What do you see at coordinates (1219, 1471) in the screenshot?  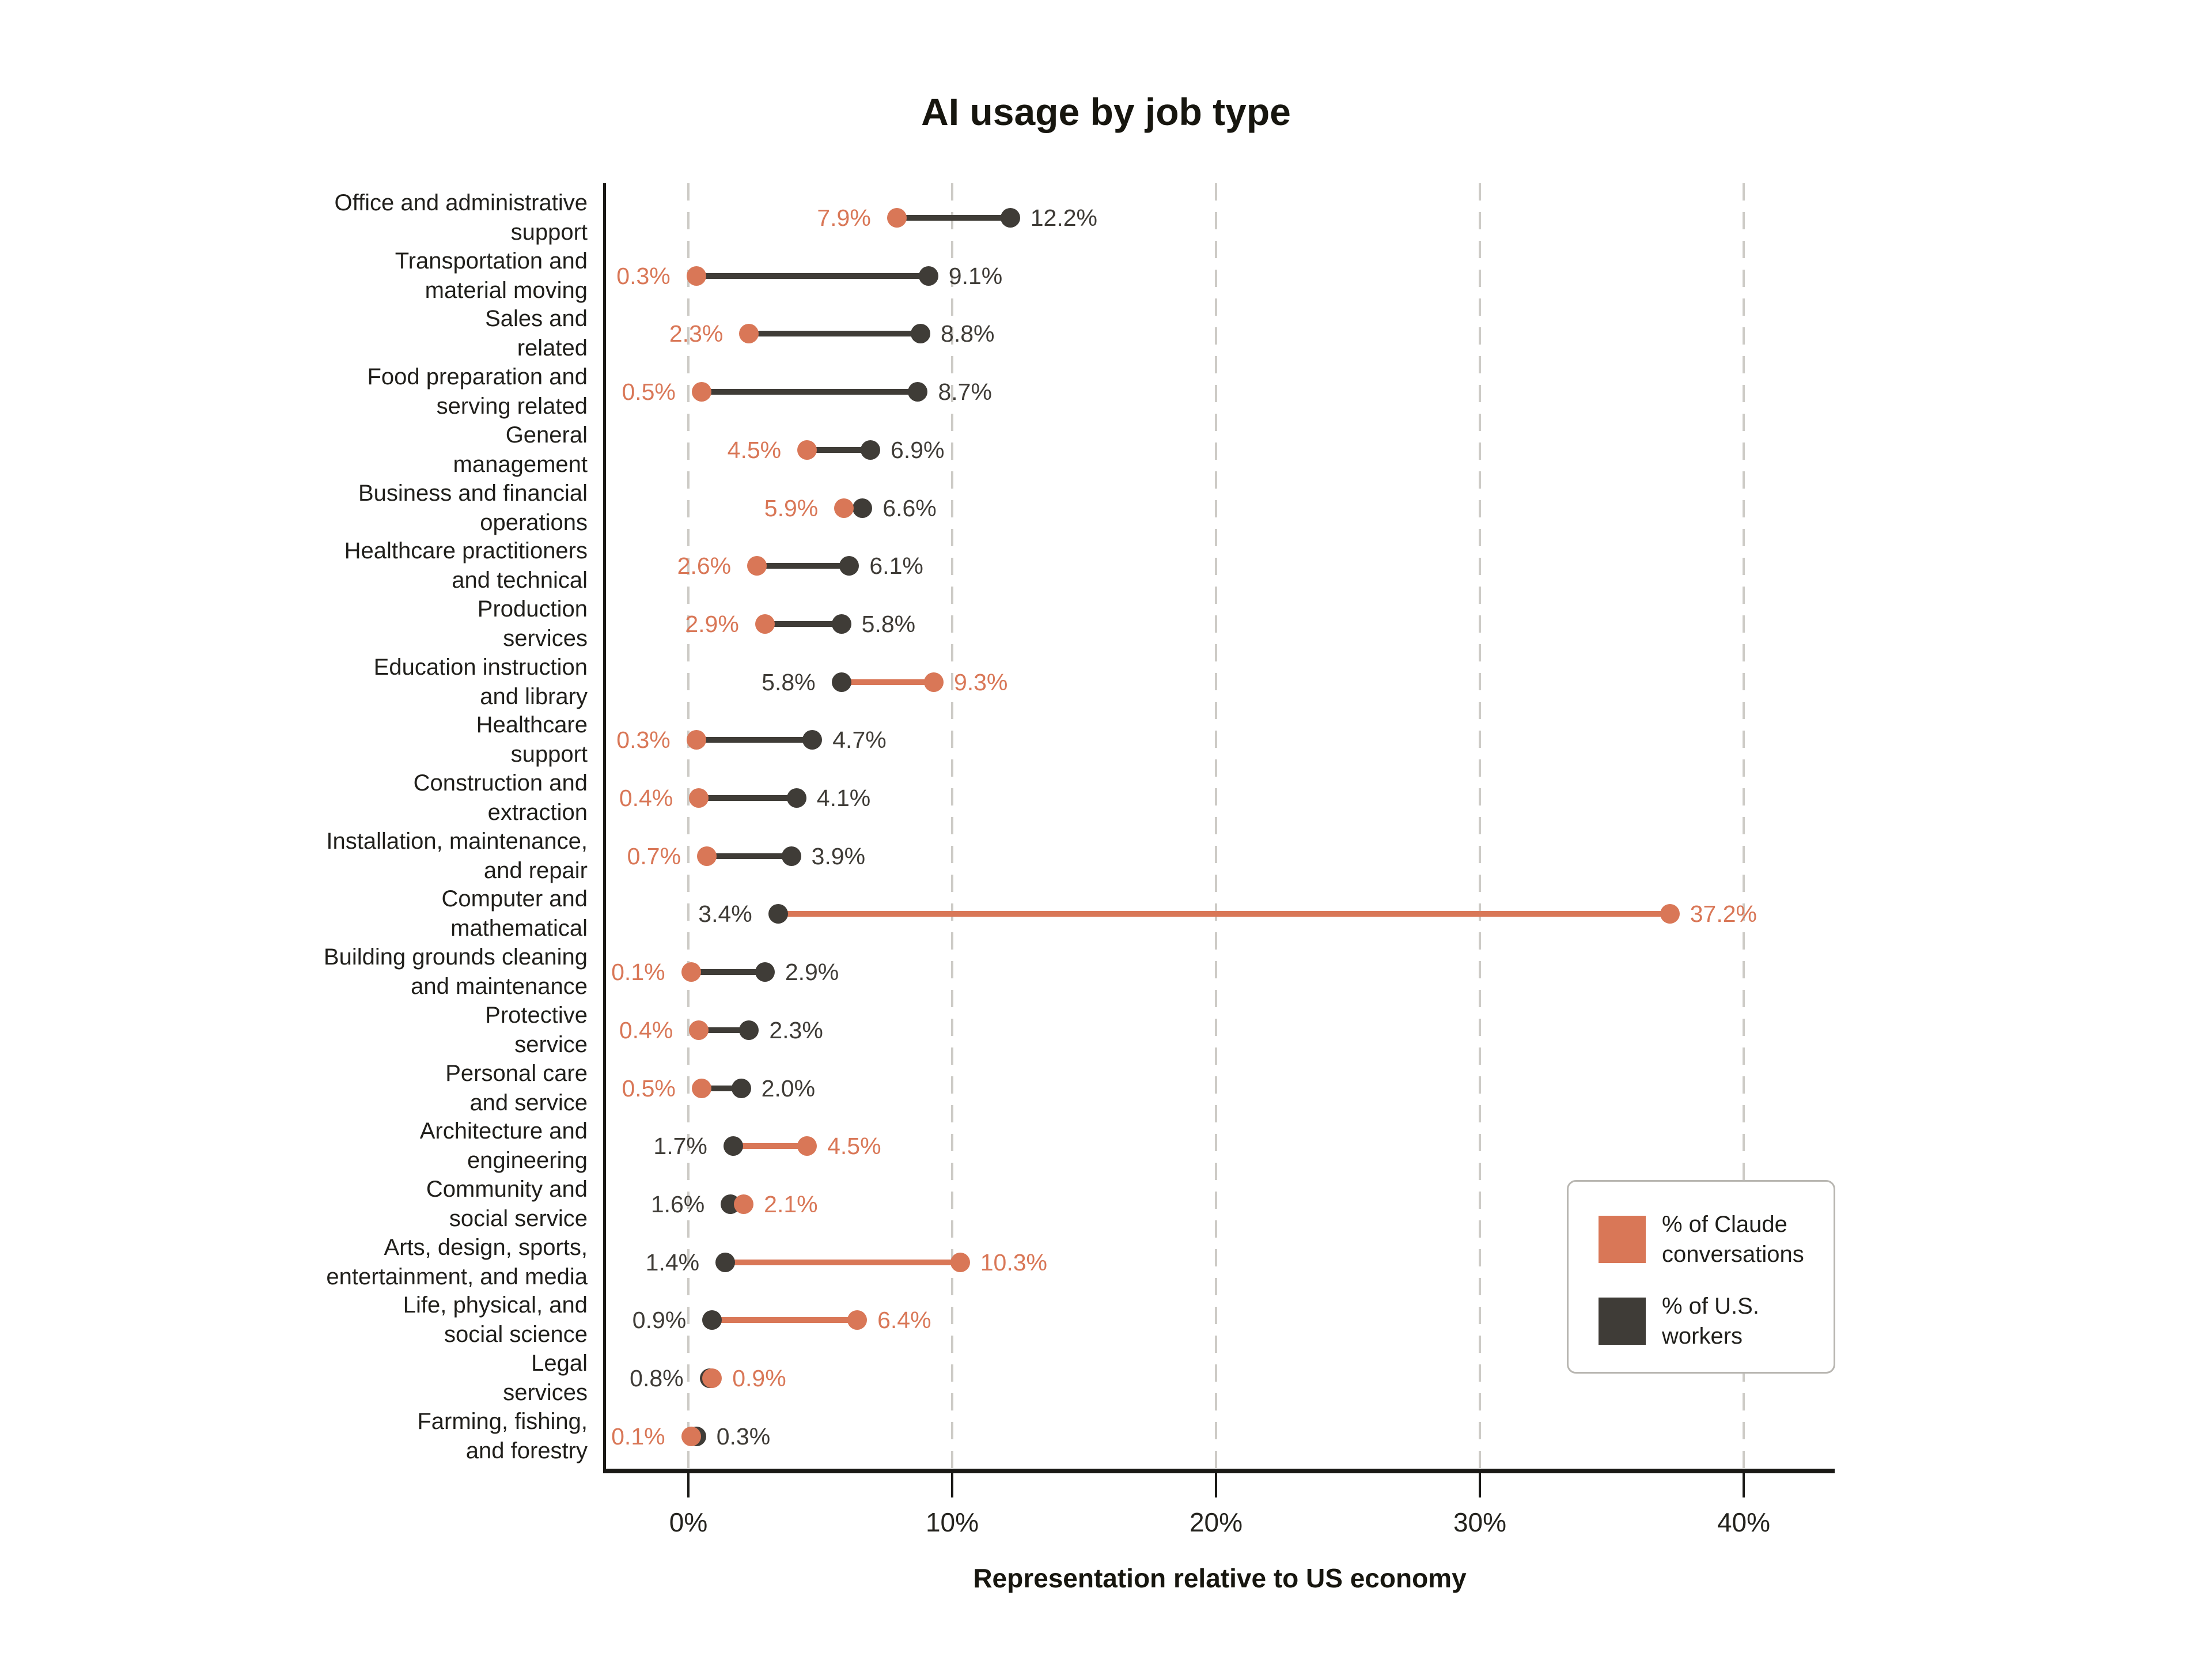 I see `x-axis-line` at bounding box center [1219, 1471].